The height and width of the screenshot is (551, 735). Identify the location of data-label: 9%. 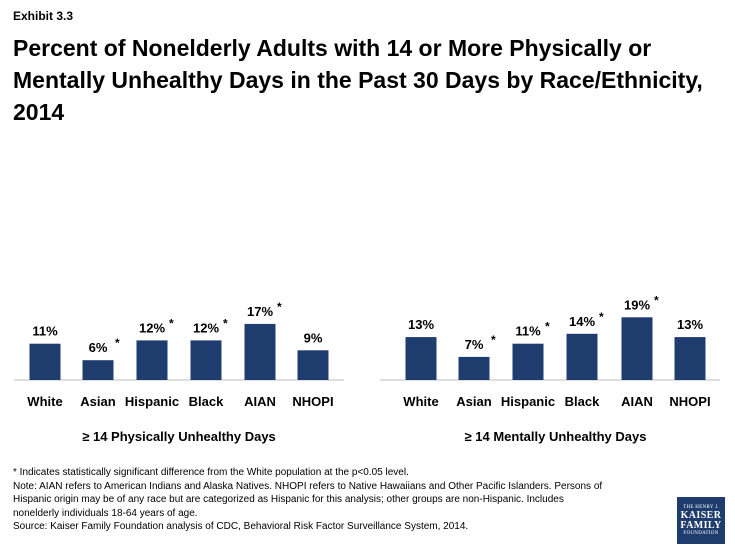
(313, 337).